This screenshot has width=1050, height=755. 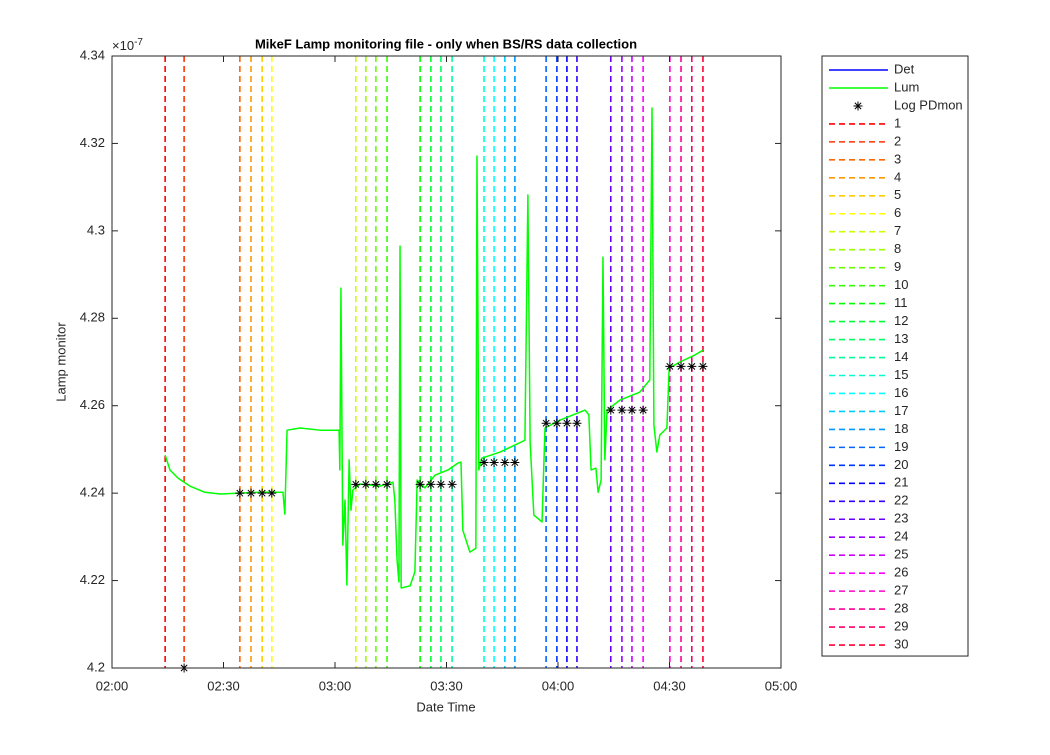 I want to click on y-tick-label: 4.3, so click(x=96, y=229).